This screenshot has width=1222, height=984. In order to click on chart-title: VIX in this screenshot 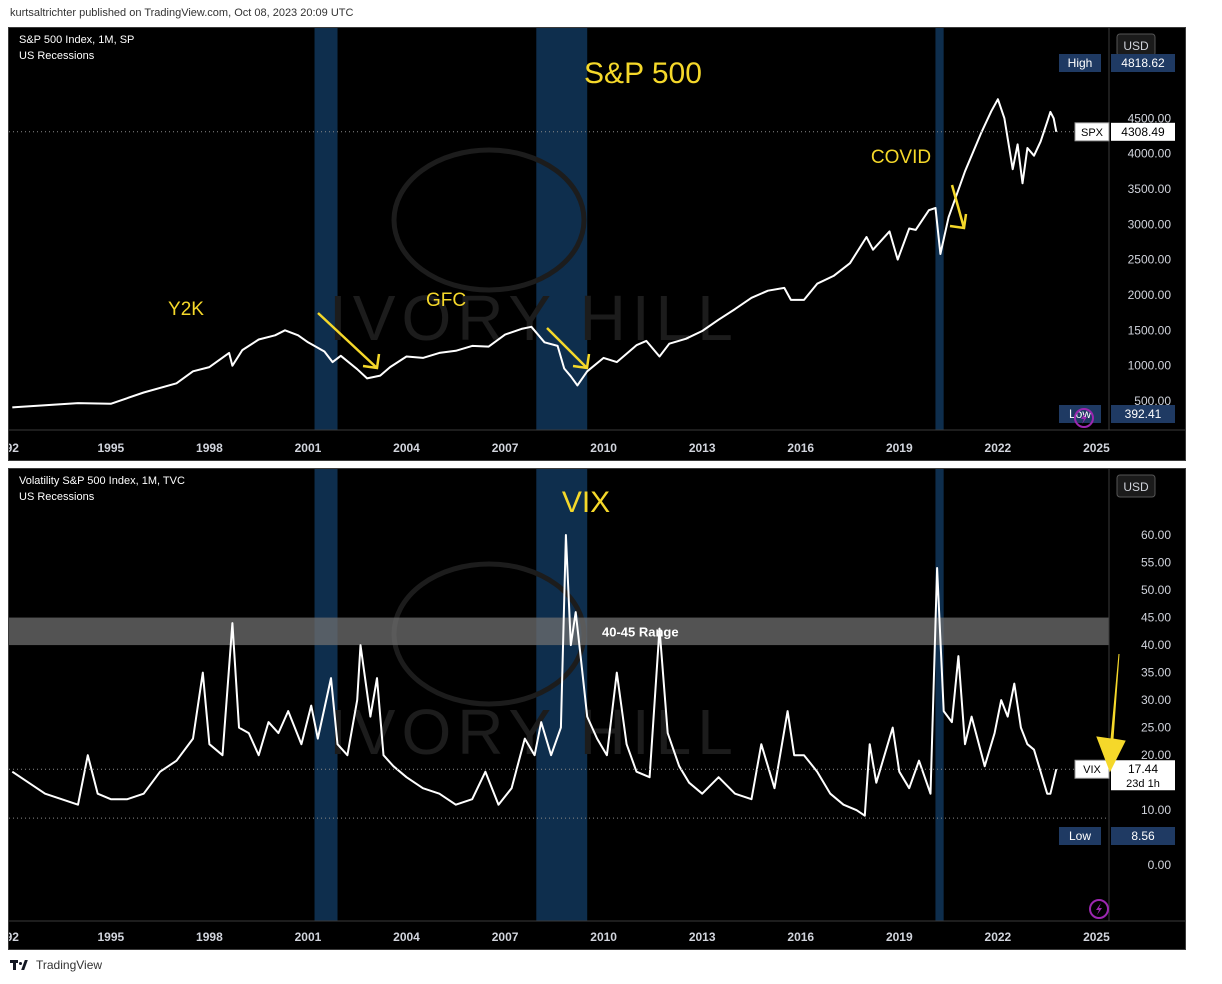, I will do `click(586, 502)`.